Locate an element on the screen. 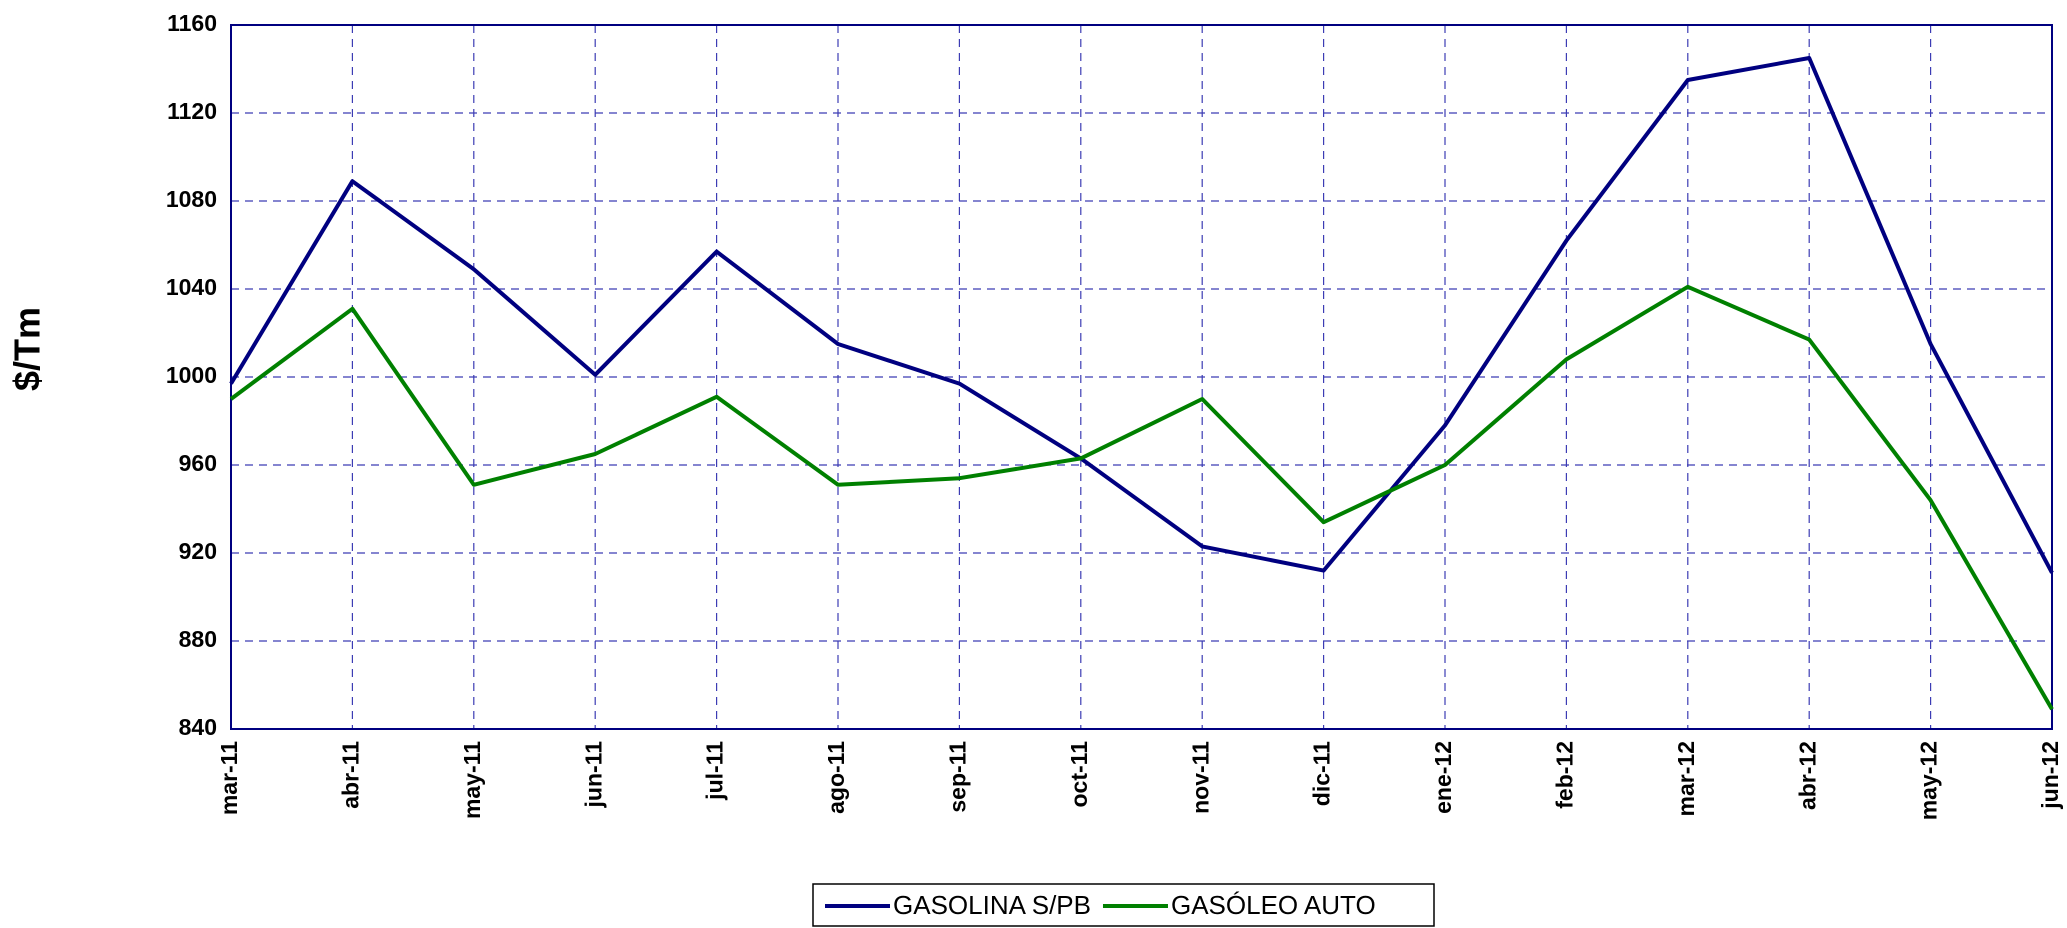 Image resolution: width=2067 pixels, height=928 pixels. x-tick-label: jun-11 is located at coordinates (593, 775).